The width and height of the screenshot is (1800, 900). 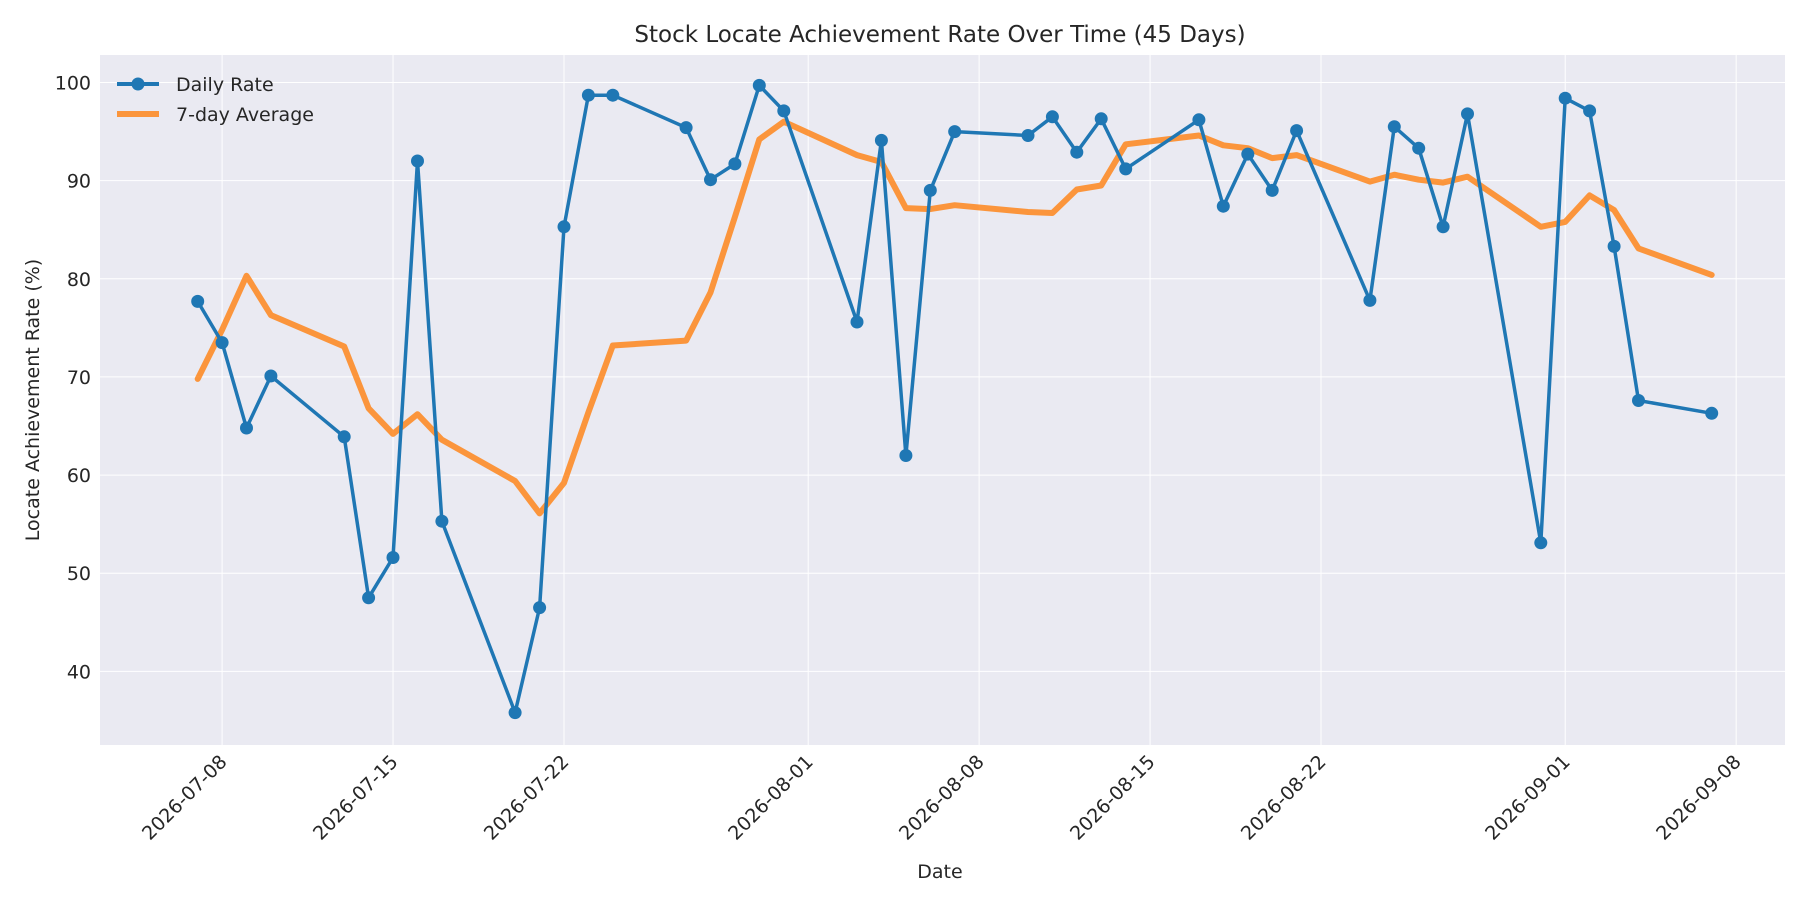 I want to click on y-tick-label: 100, so click(x=73, y=83).